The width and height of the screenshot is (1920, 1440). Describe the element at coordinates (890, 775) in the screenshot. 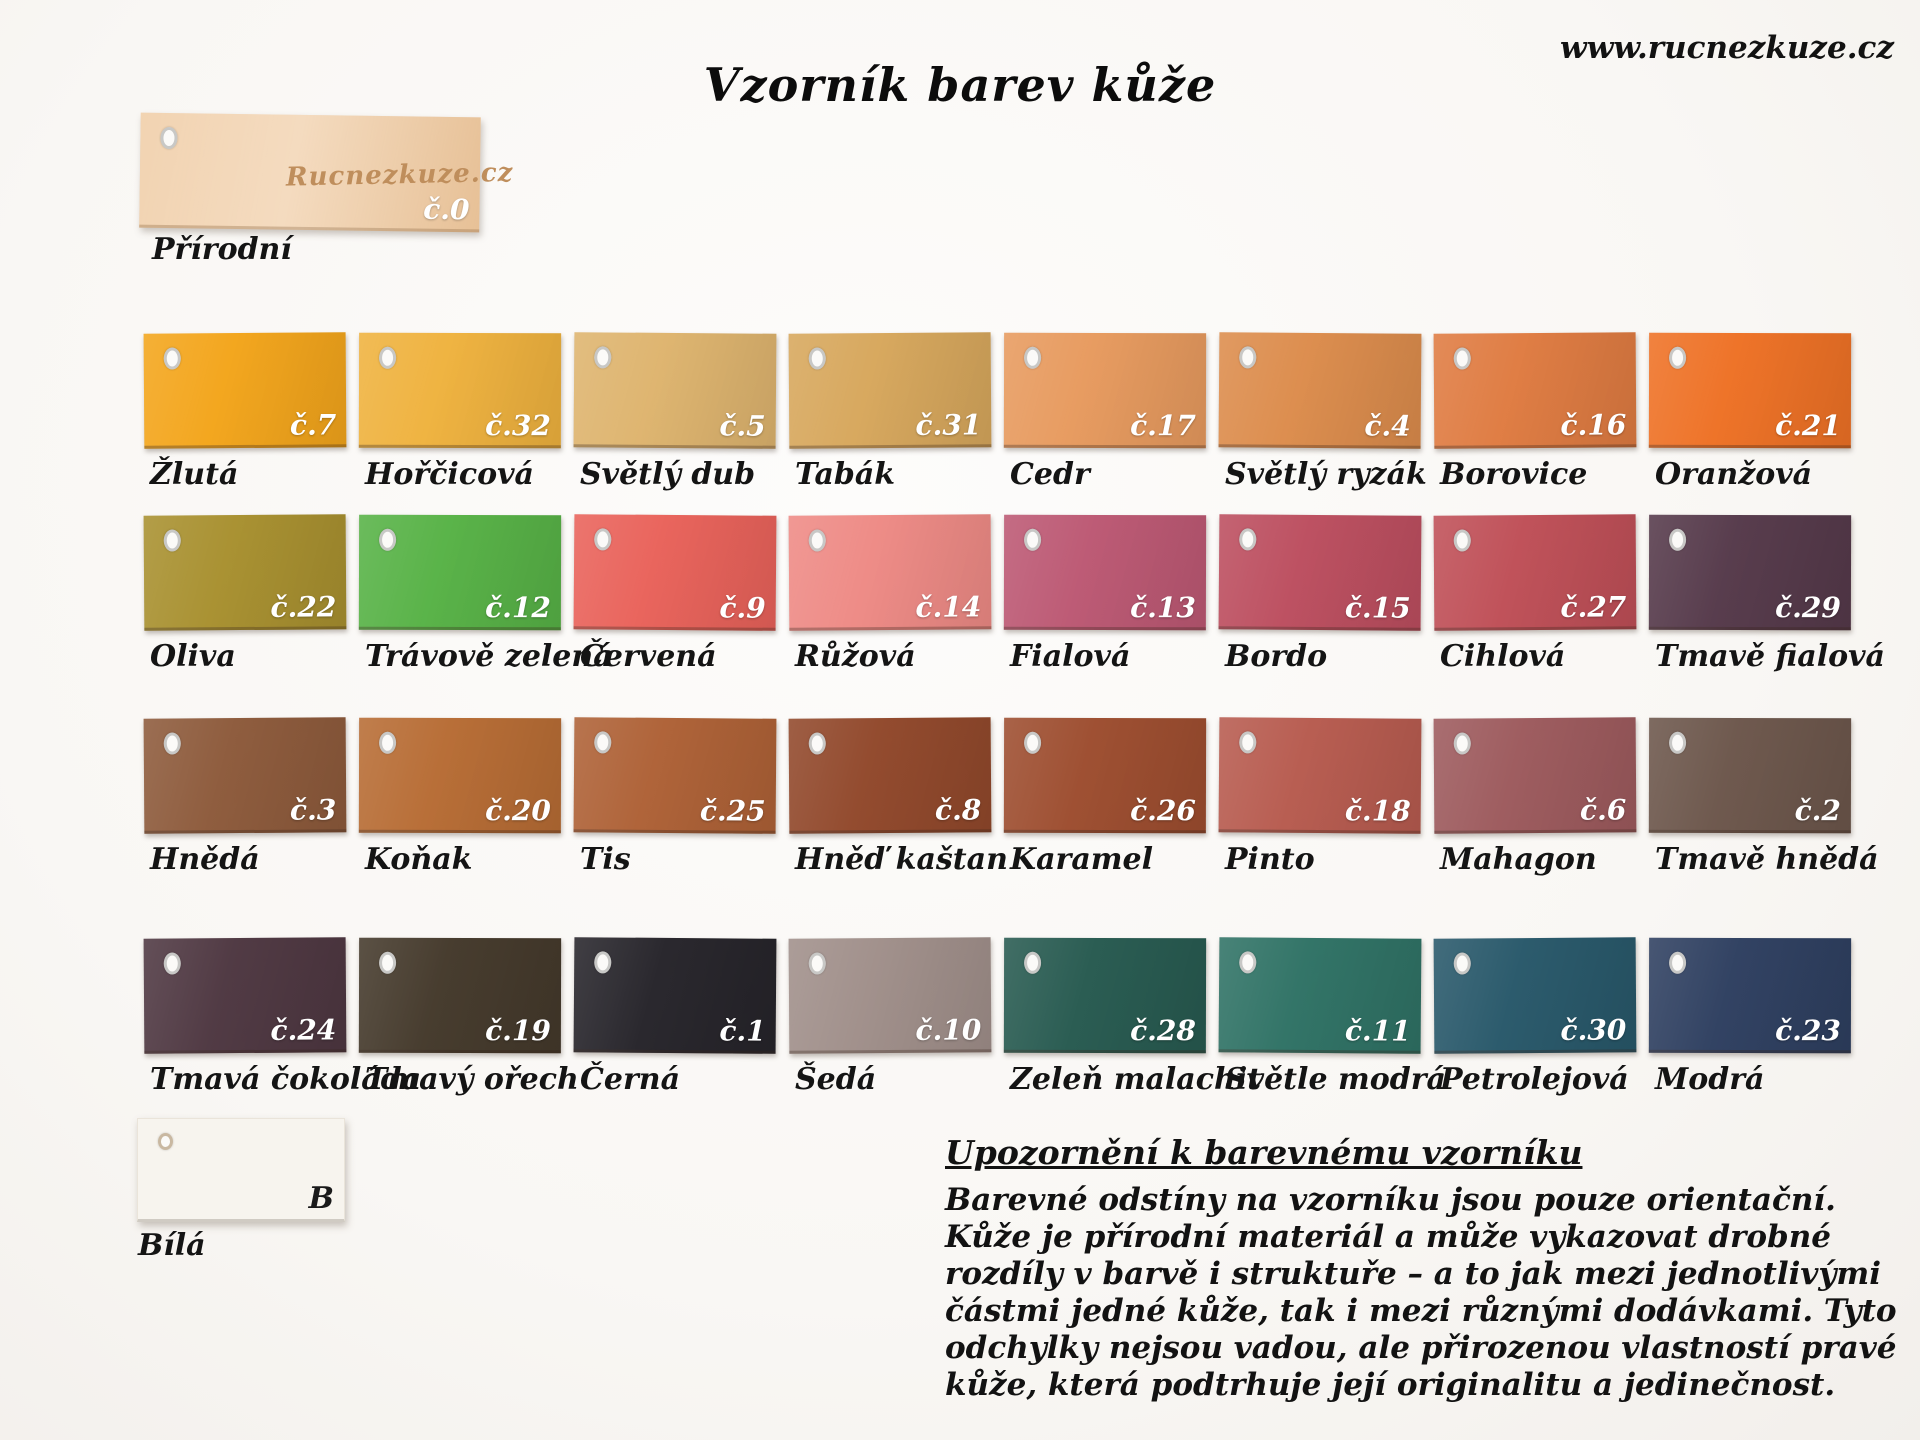

I see `leather-swatch: č.8` at that location.